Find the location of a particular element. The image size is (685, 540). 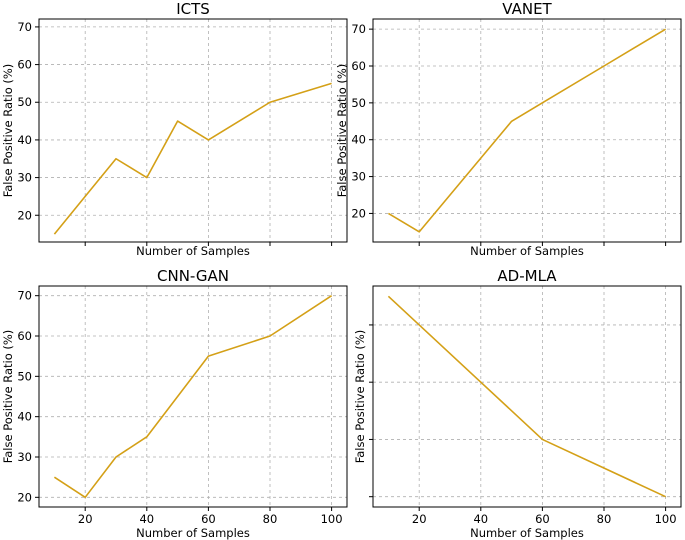

chart-title: AD-MLA is located at coordinates (527, 276).